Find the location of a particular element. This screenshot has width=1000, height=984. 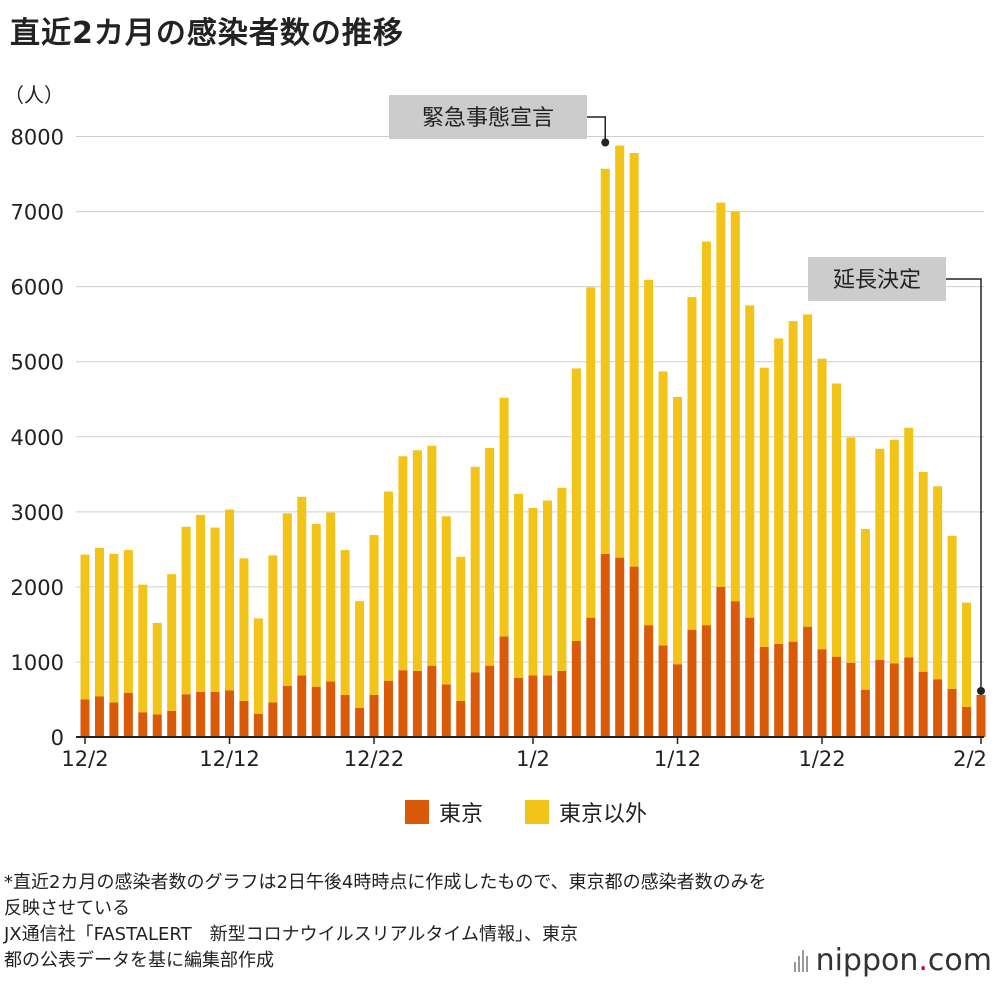

callout-box-extension is located at coordinates (877, 279).